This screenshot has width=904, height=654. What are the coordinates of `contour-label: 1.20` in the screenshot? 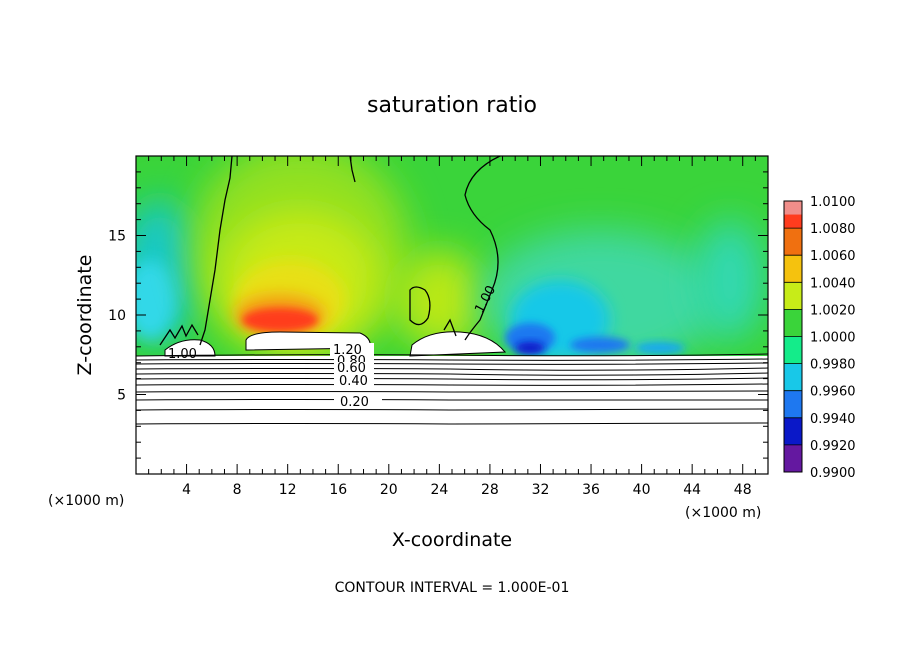 It's located at (347, 350).